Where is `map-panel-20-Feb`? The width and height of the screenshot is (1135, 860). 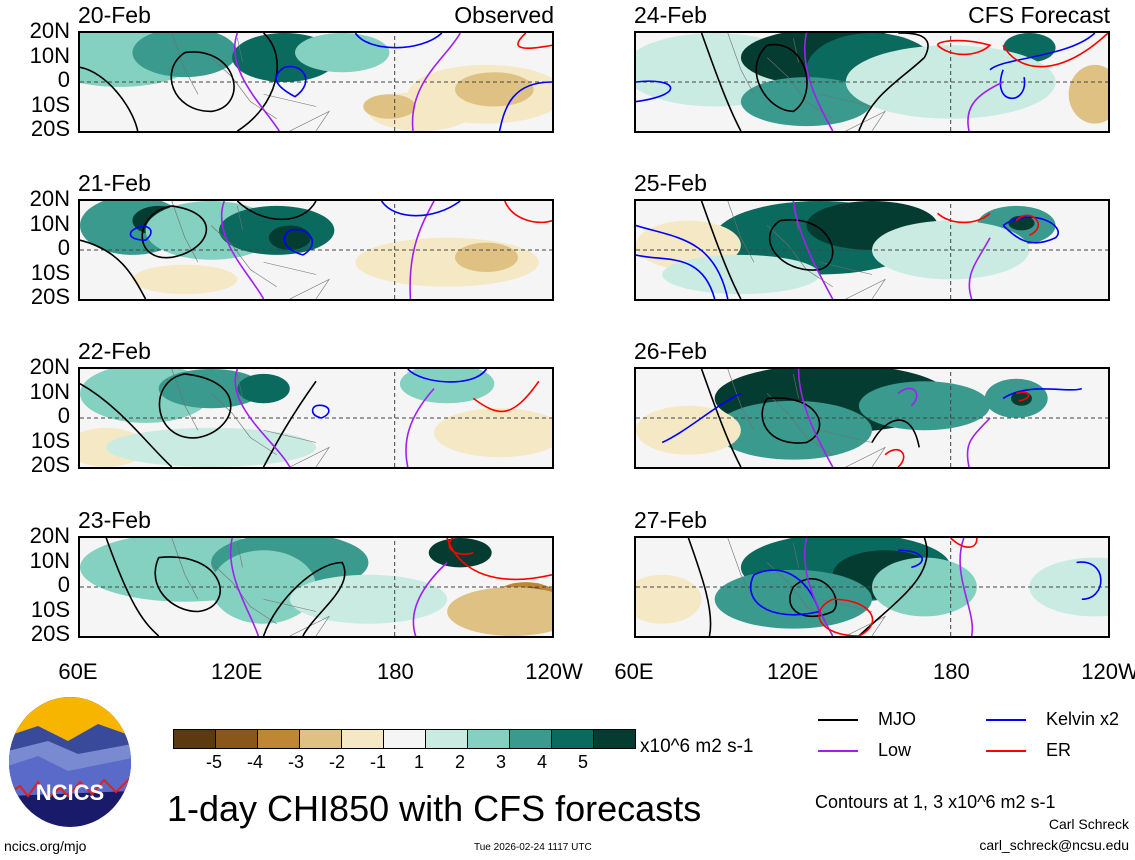
map-panel-20-Feb is located at coordinates (316, 82).